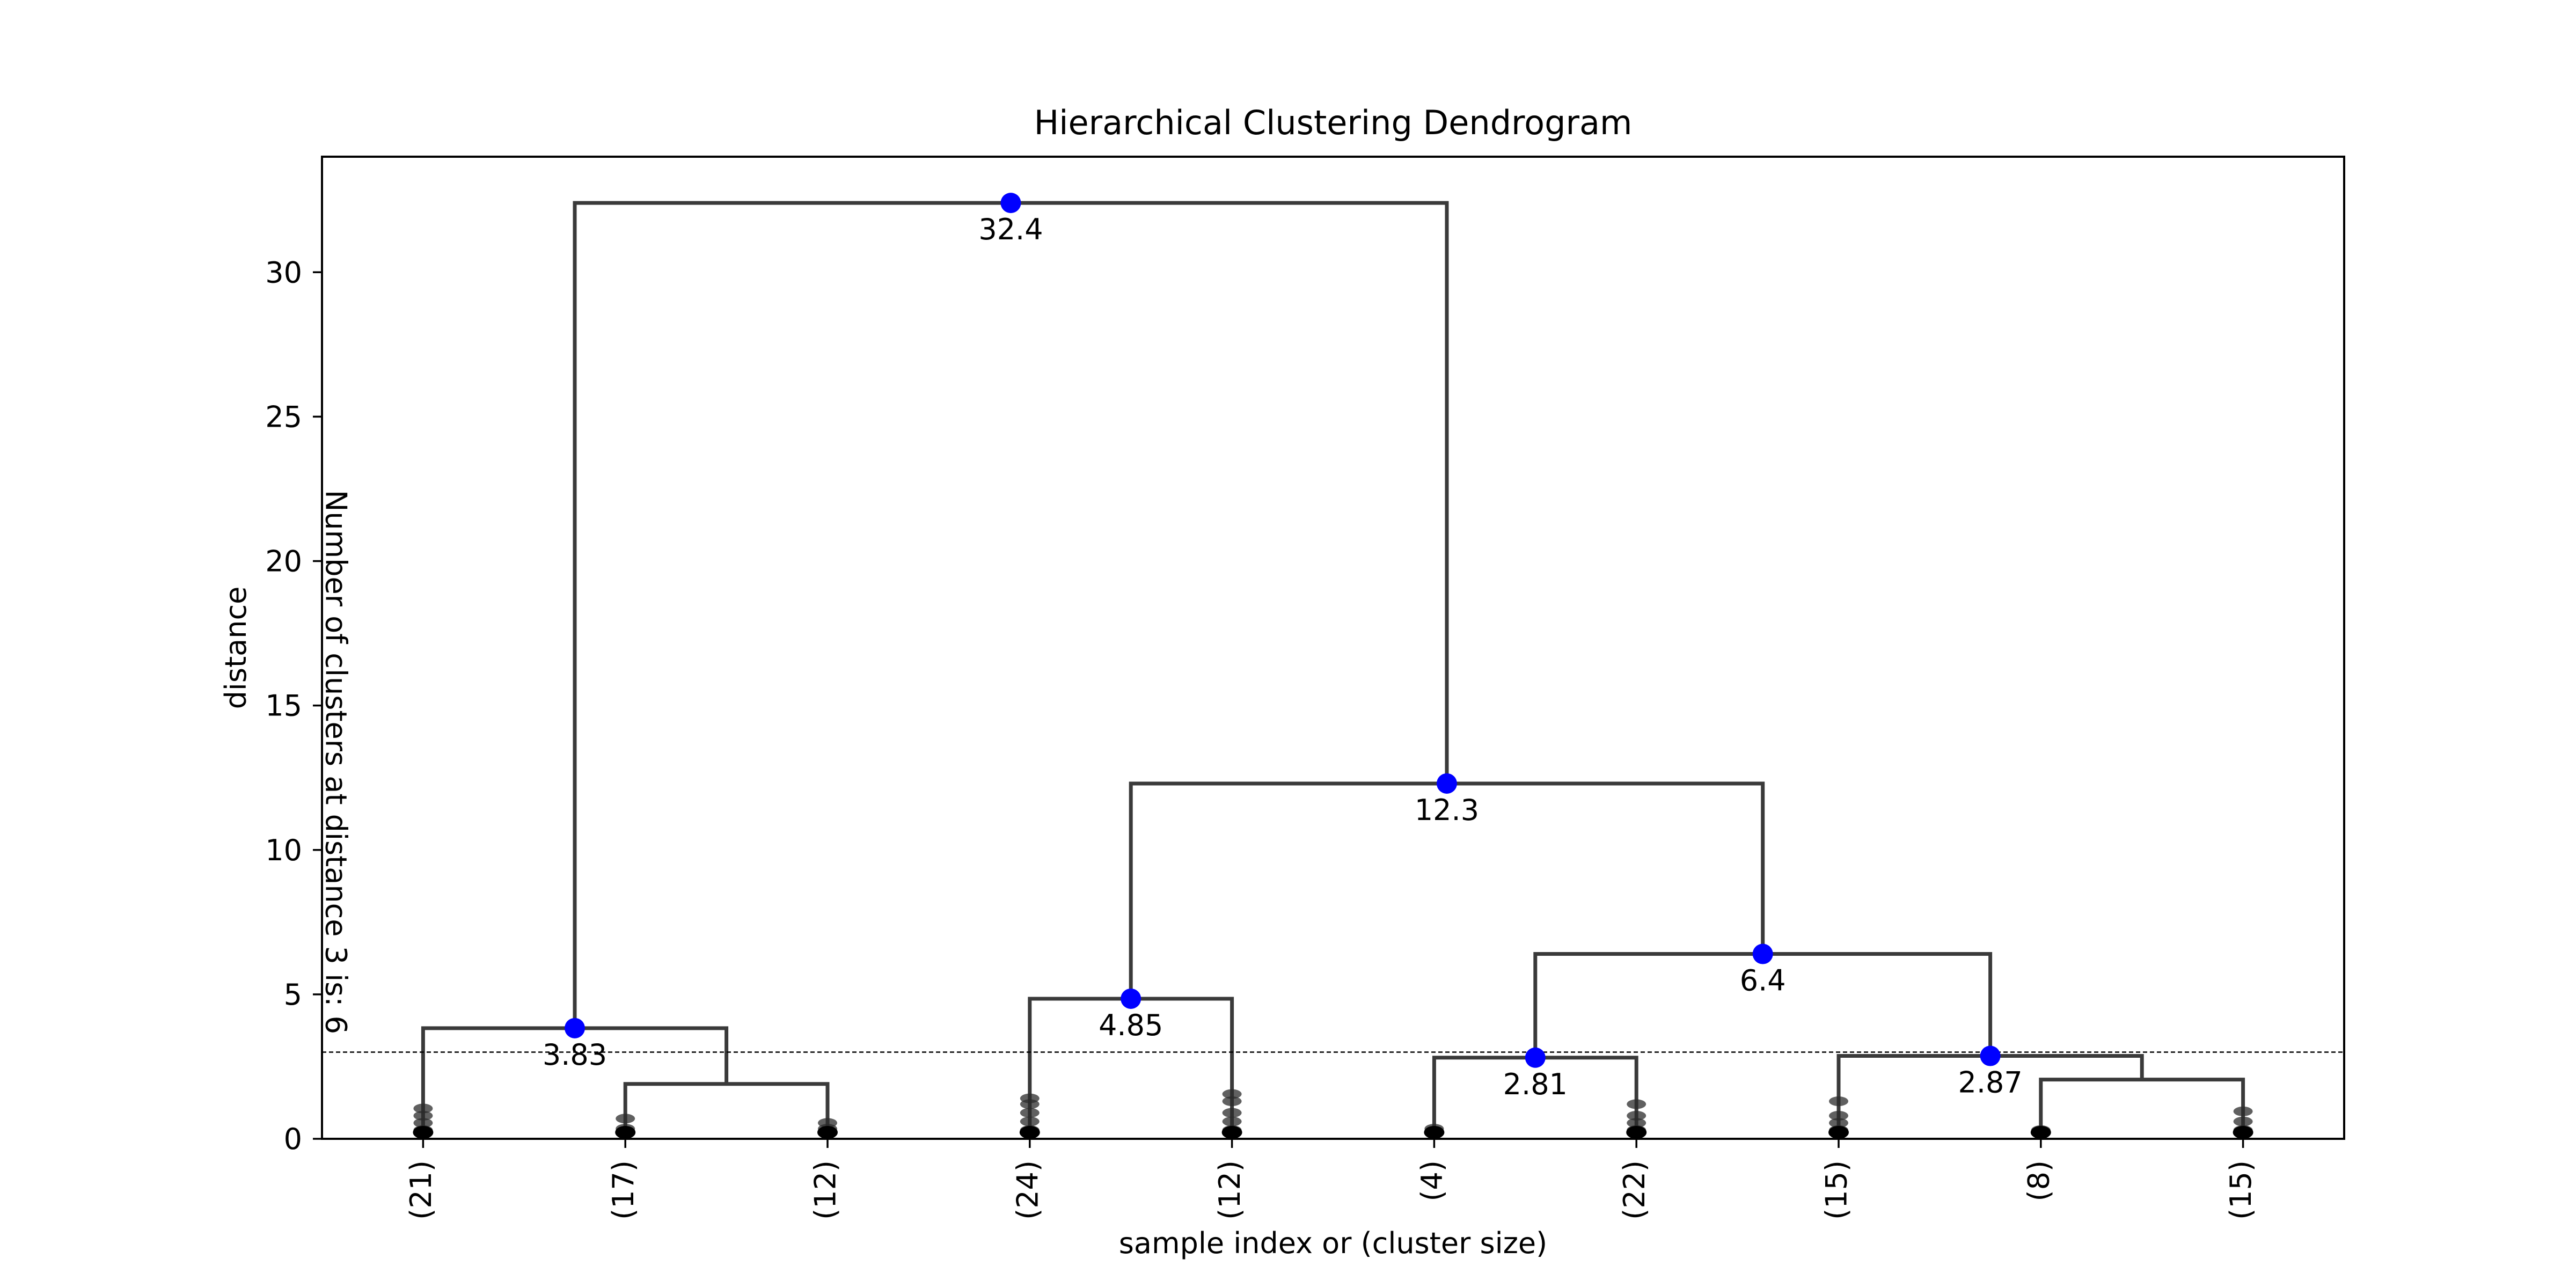  Describe the element at coordinates (1333, 1243) in the screenshot. I see `x-axis-label: sample index or (cluster size)` at that location.